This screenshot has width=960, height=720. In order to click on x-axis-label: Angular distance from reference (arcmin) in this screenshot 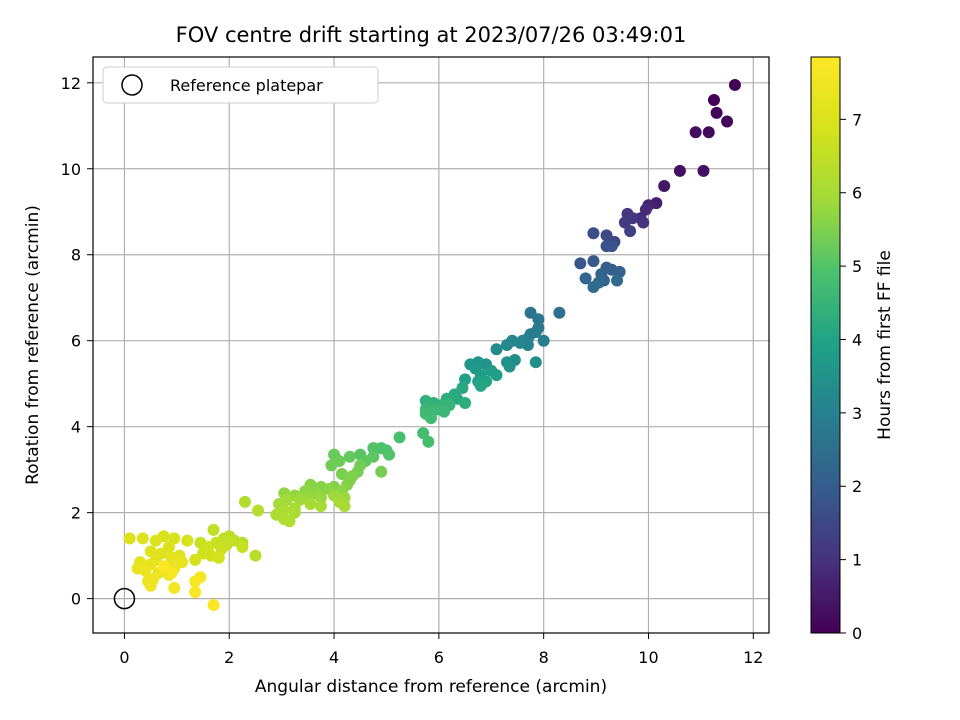, I will do `click(431, 687)`.